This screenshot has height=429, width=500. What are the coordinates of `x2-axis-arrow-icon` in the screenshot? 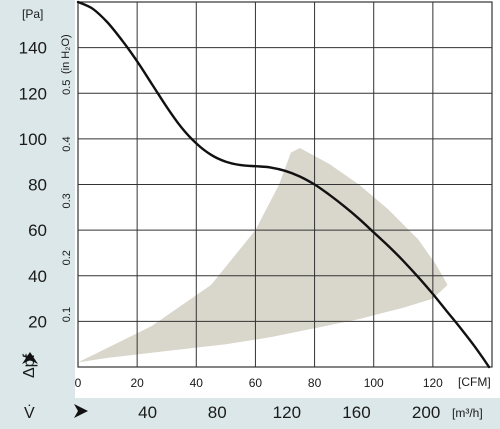 It's located at (81, 411).